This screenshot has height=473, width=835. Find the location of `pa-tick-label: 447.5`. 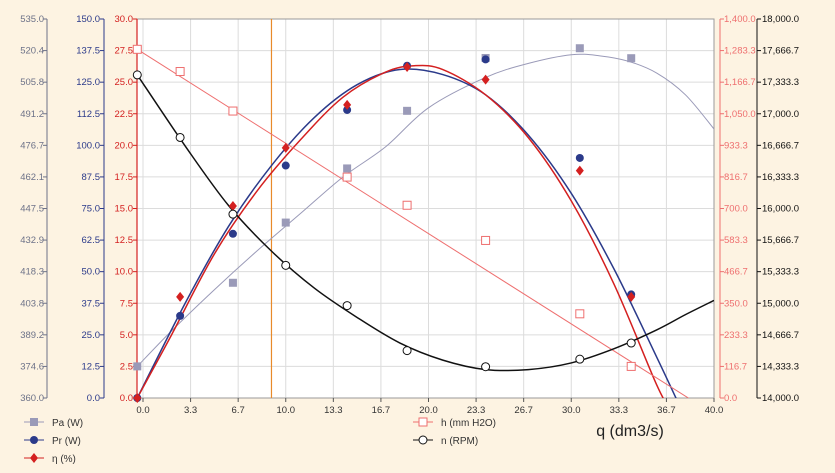

pa-tick-label: 447.5 is located at coordinates (32, 209).